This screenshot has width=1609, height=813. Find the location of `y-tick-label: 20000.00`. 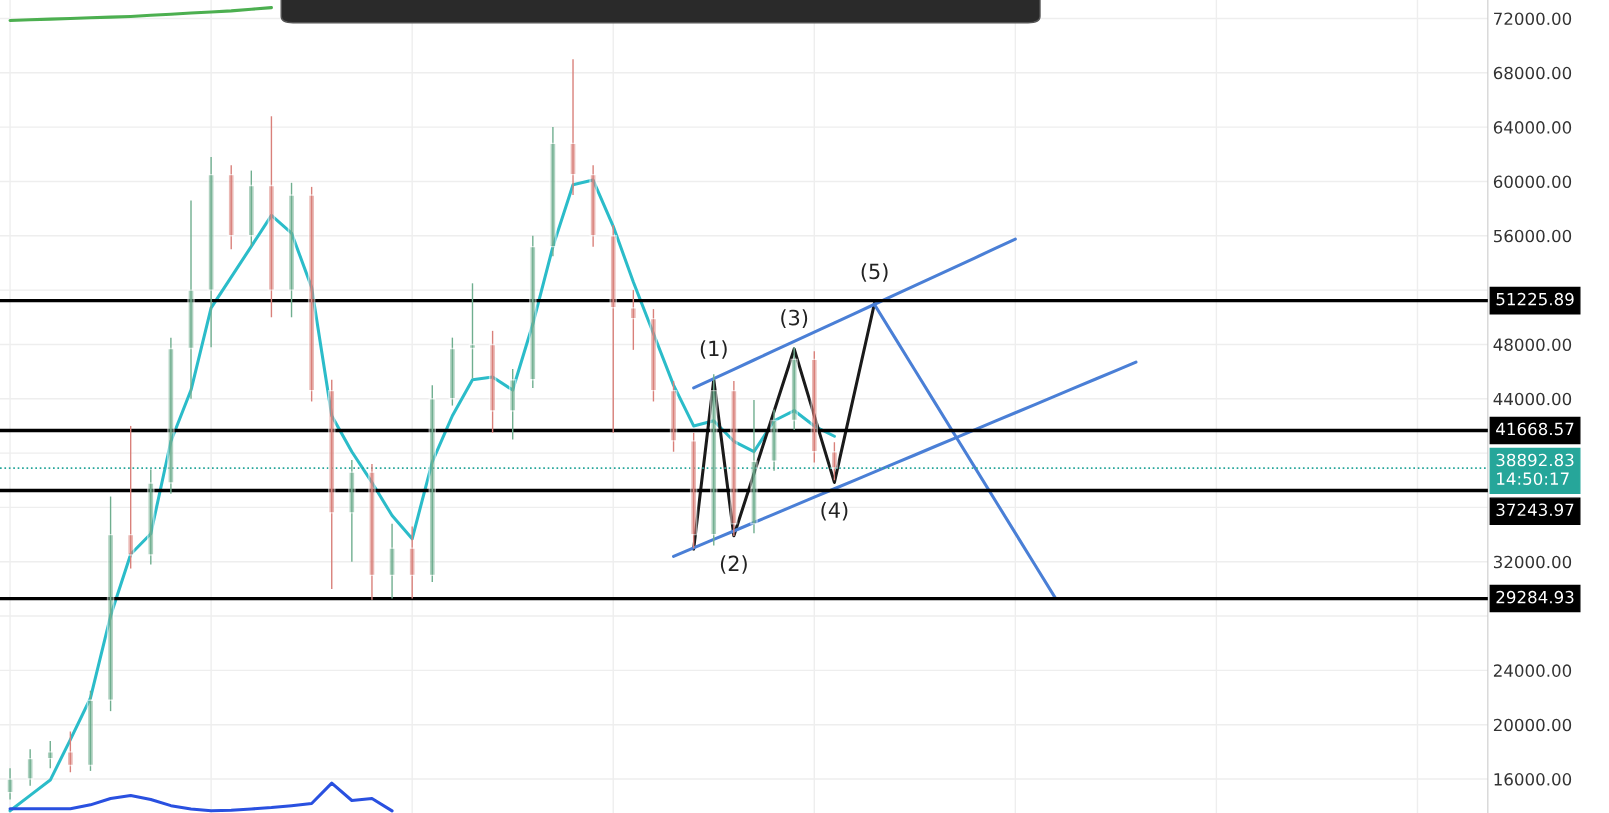

y-tick-label: 20000.00 is located at coordinates (1532, 725).